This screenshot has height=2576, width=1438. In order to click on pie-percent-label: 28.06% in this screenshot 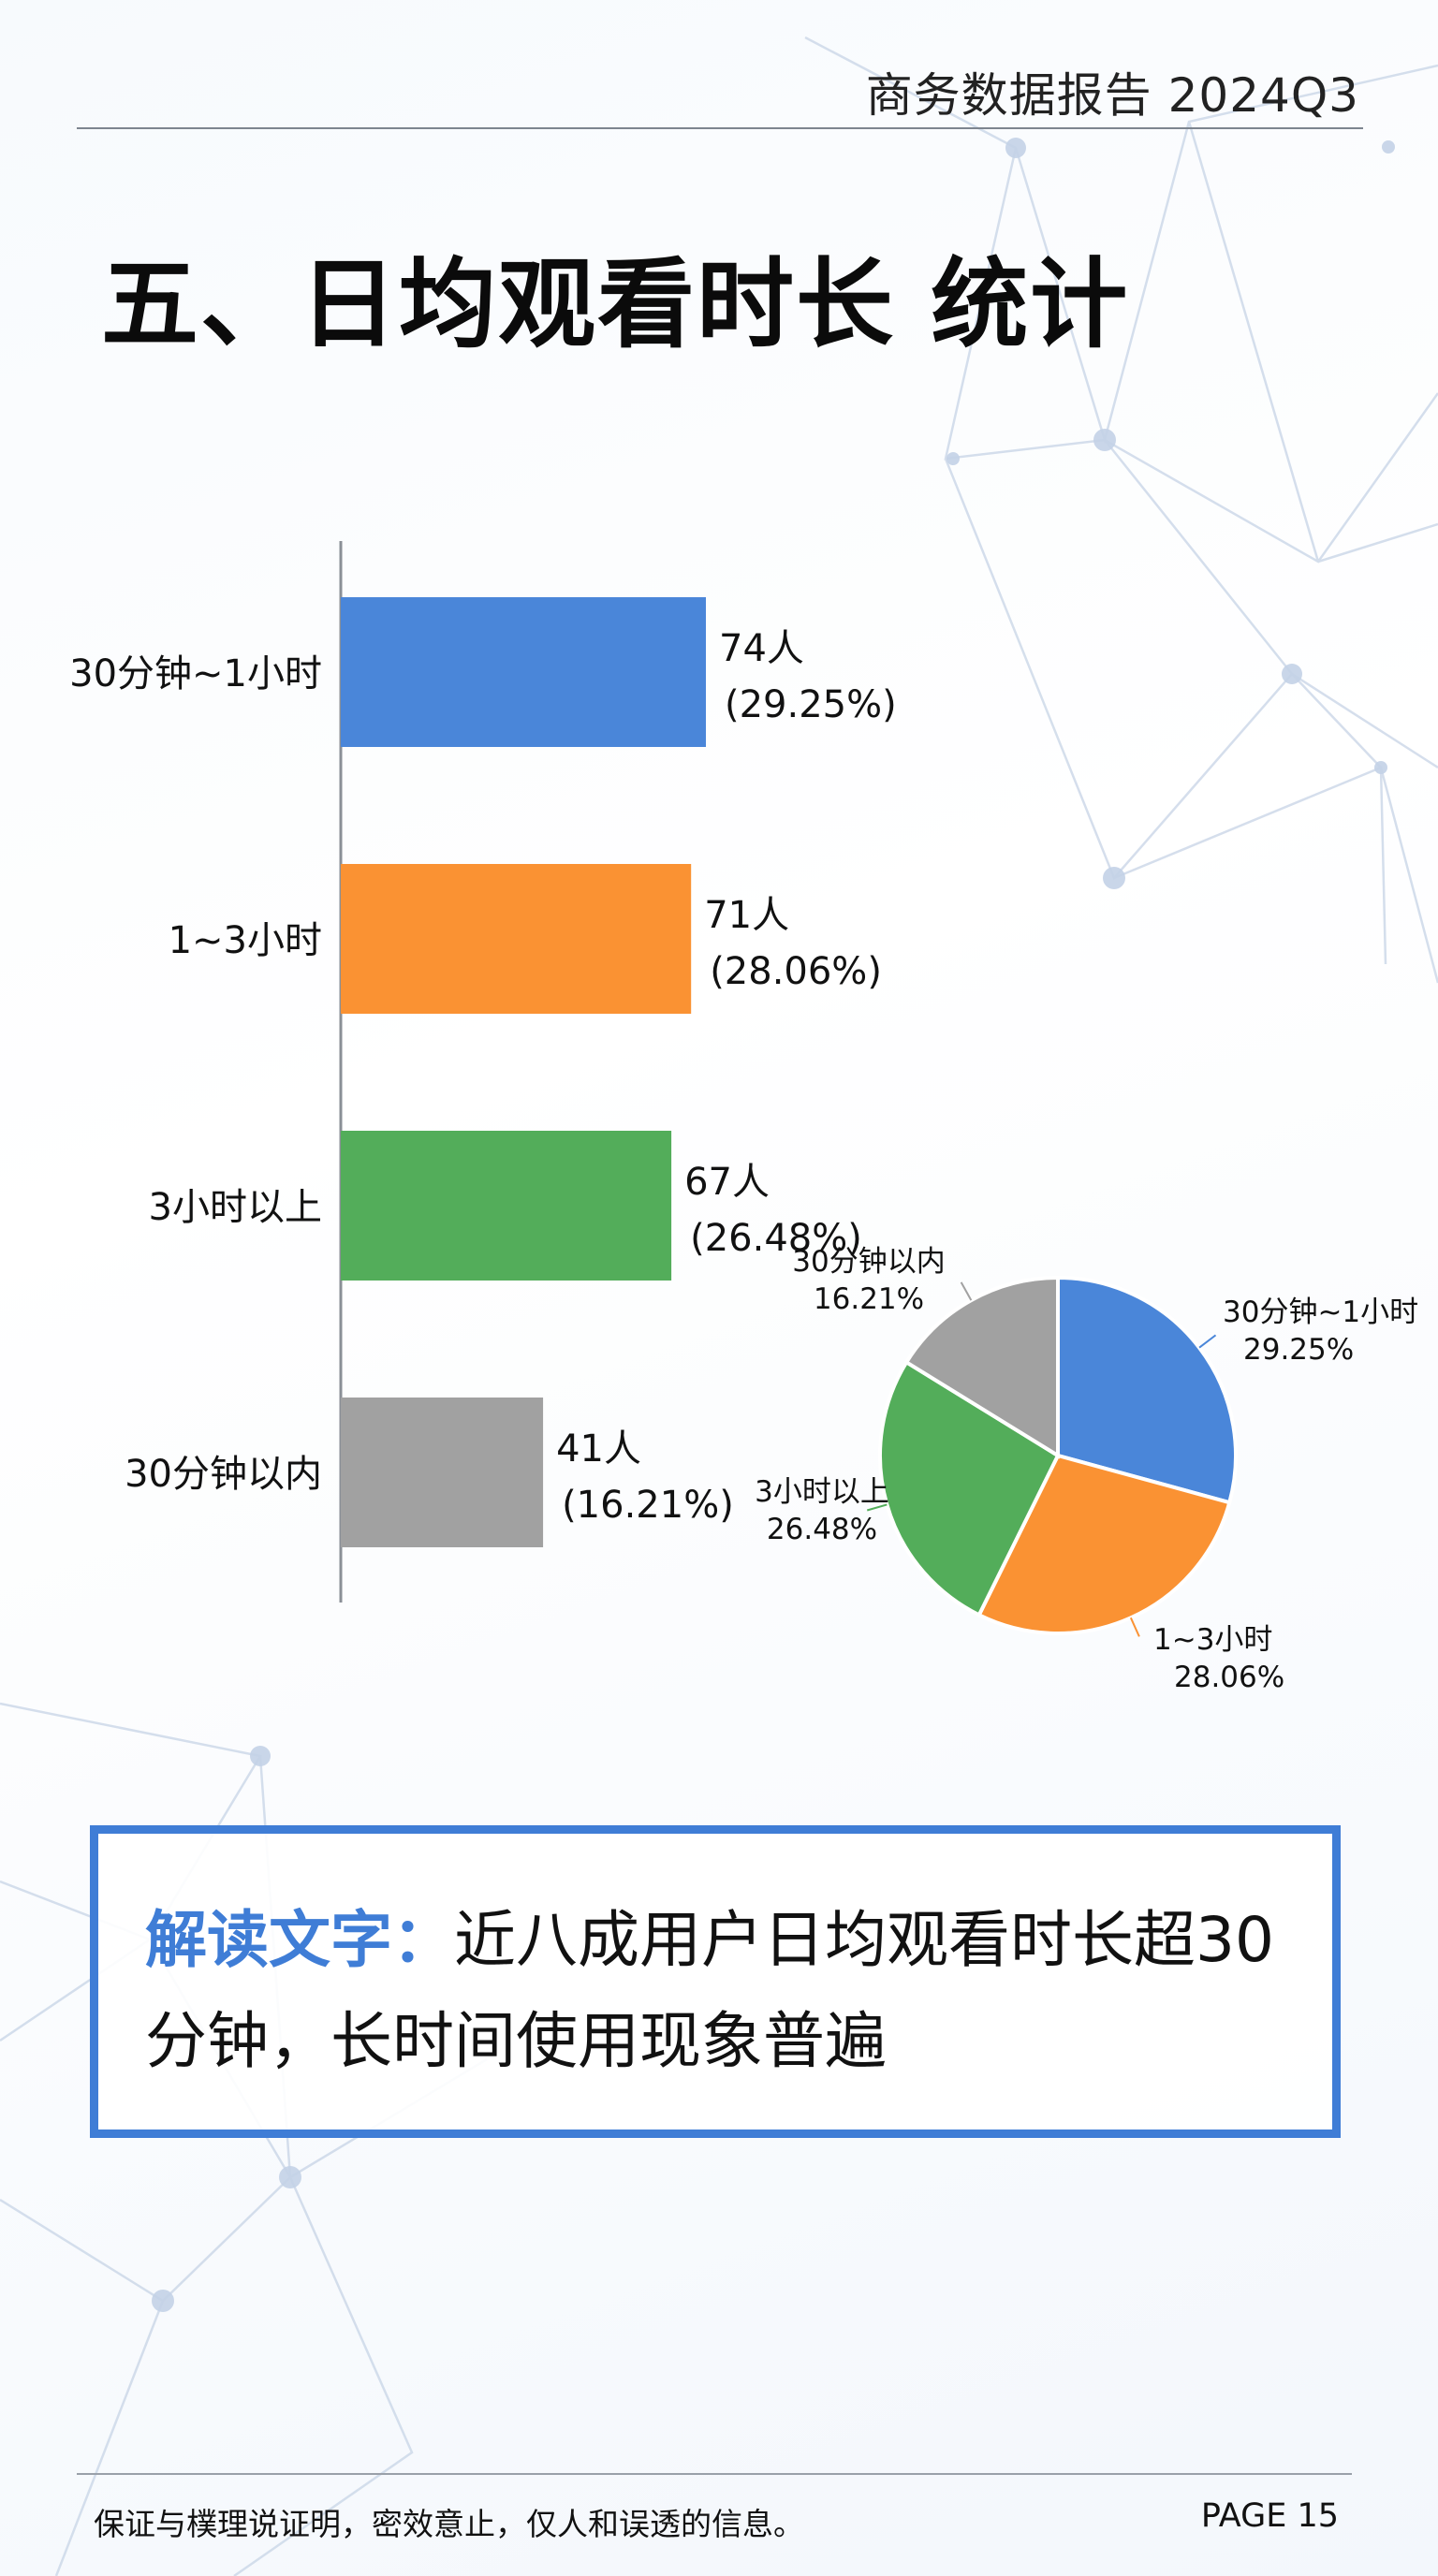, I will do `click(1229, 1677)`.